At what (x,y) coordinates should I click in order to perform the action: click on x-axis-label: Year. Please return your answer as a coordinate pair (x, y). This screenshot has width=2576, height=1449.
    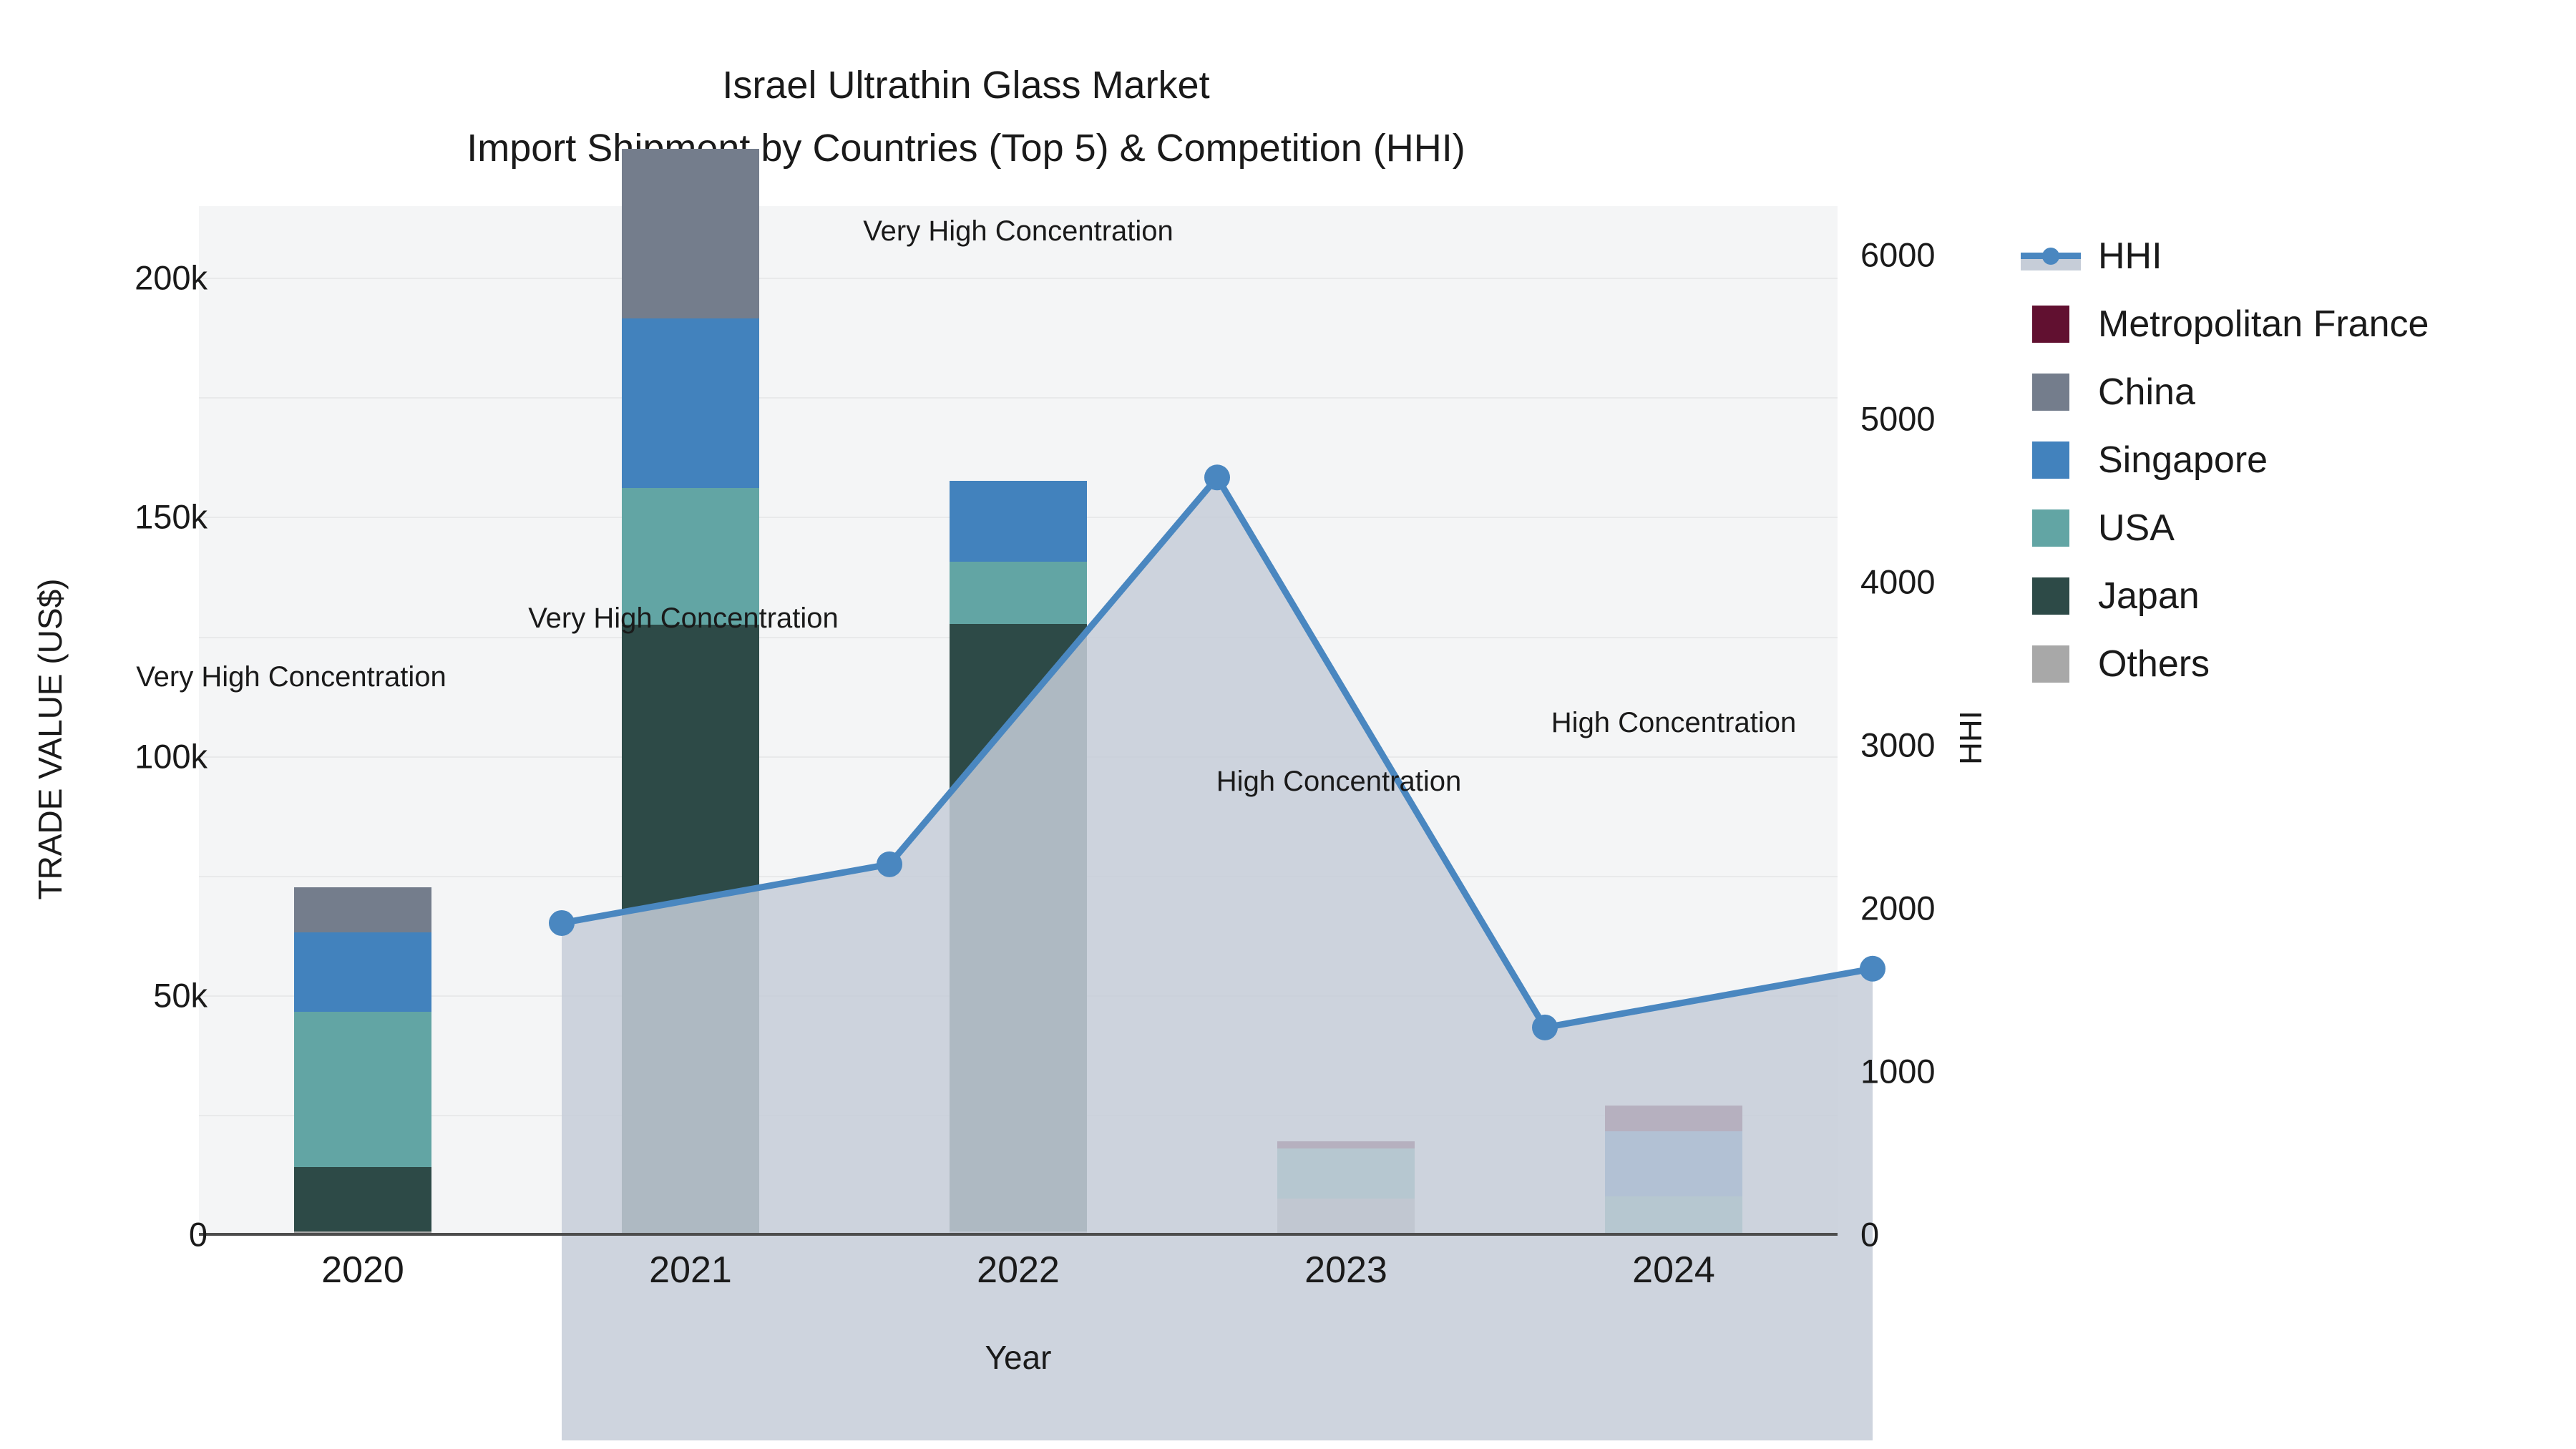
    Looking at the image, I should click on (1018, 1357).